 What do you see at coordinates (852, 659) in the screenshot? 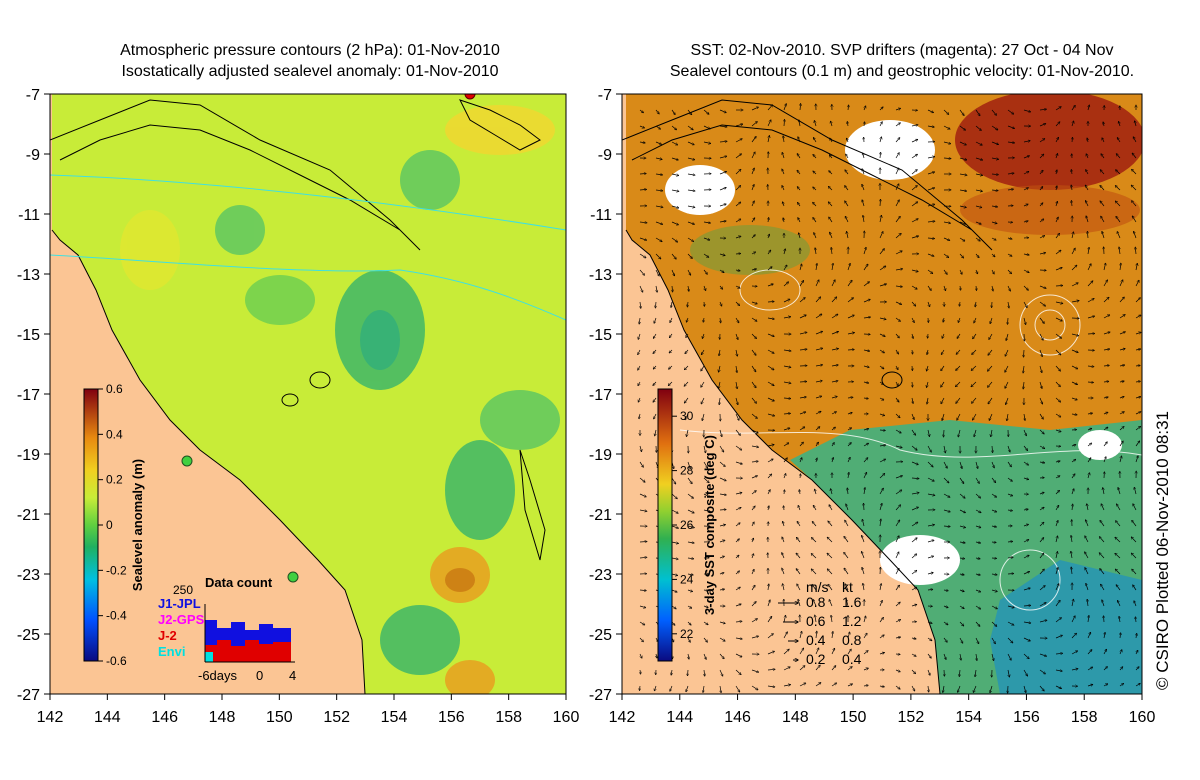
I see `velocity-key-kt: 0.4` at bounding box center [852, 659].